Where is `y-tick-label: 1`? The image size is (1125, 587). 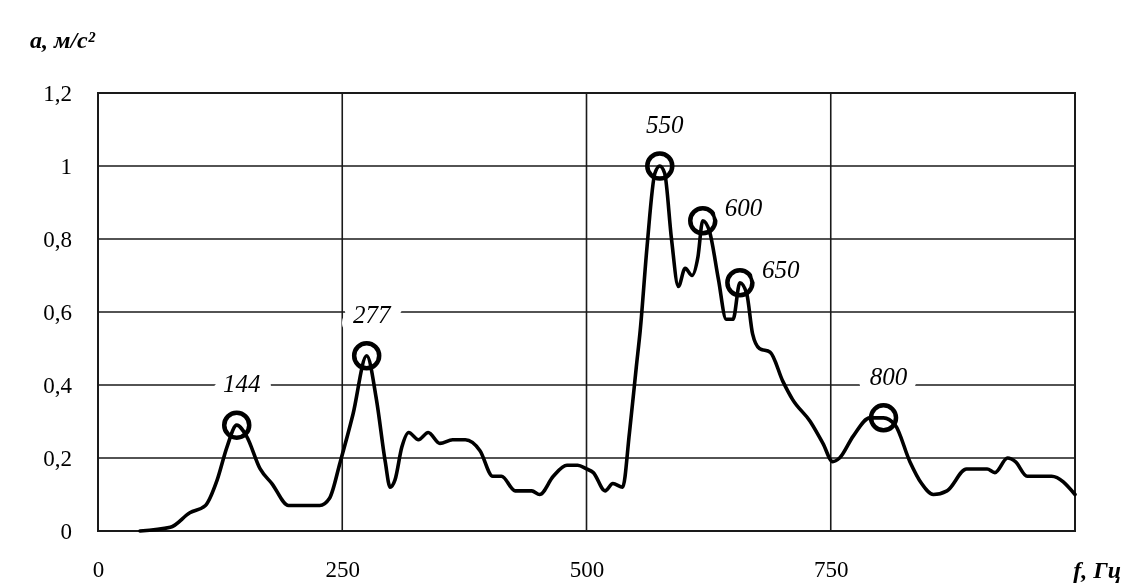
y-tick-label: 1 is located at coordinates (66, 166).